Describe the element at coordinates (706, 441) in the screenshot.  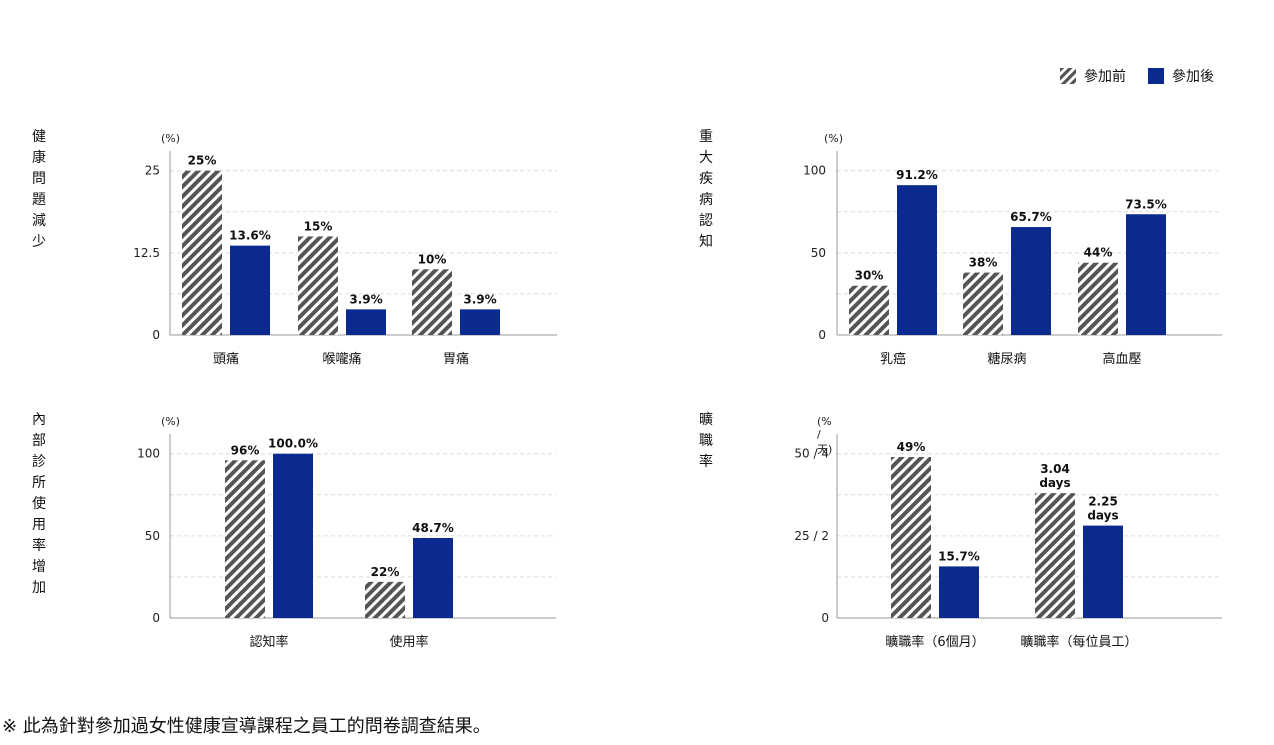
I see `chart-title: 曠職率` at that location.